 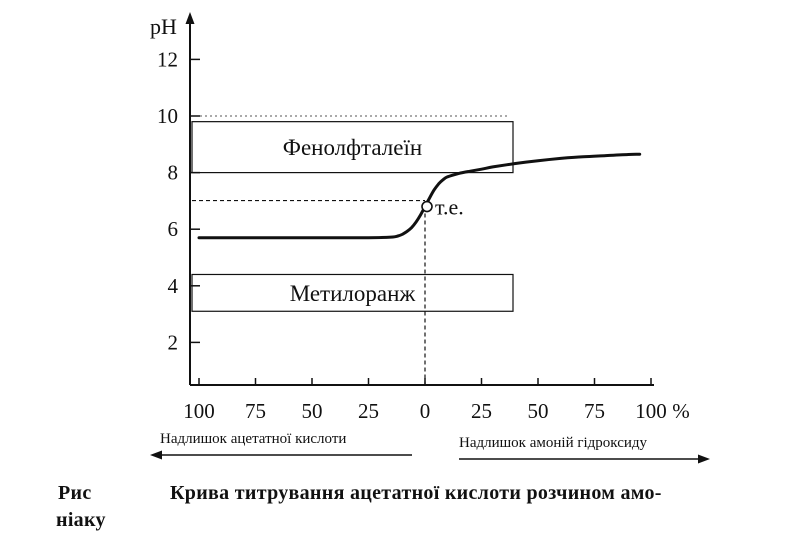 What do you see at coordinates (75, 493) in the screenshot?
I see `figure-caption-prefix: Рис` at bounding box center [75, 493].